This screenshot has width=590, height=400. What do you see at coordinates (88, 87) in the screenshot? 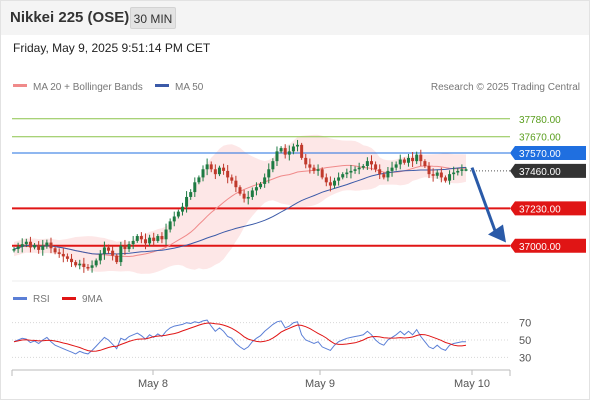
I see `ma20-legend-label: MA 20 + Bollinger Bands` at bounding box center [88, 87].